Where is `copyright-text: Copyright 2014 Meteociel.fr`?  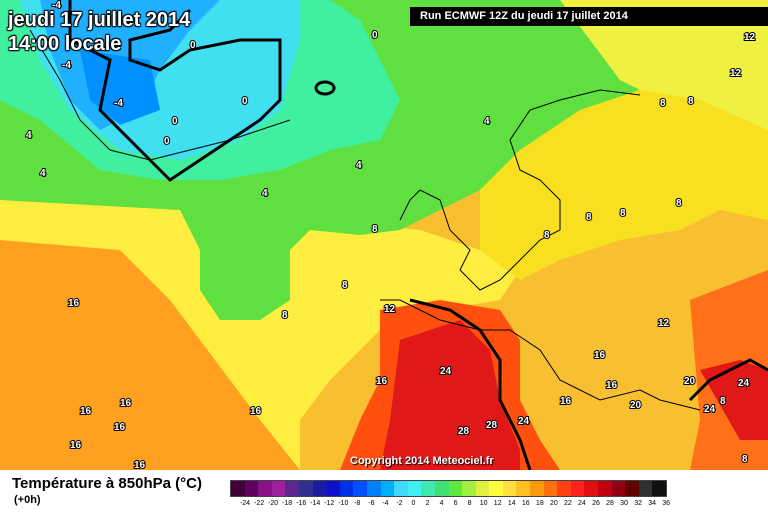
copyright-text: Copyright 2014 Meteociel.fr is located at coordinates (422, 461).